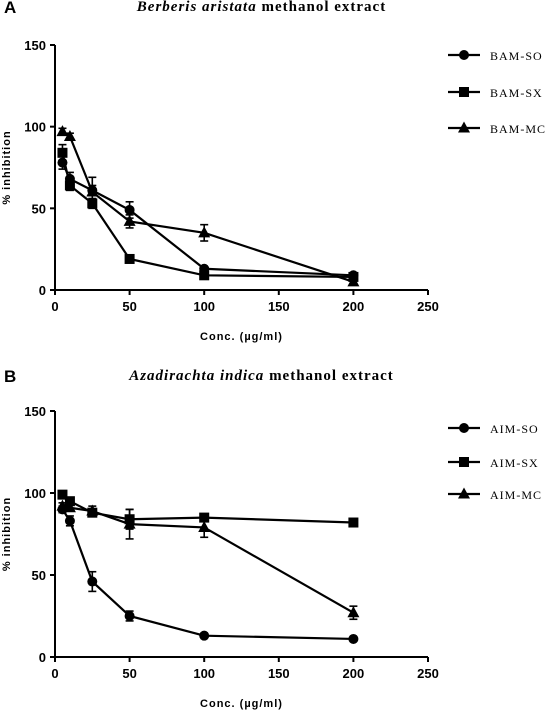 The height and width of the screenshot is (715, 553). Describe the element at coordinates (10, 8) in the screenshot. I see `panel-letter: A` at that location.